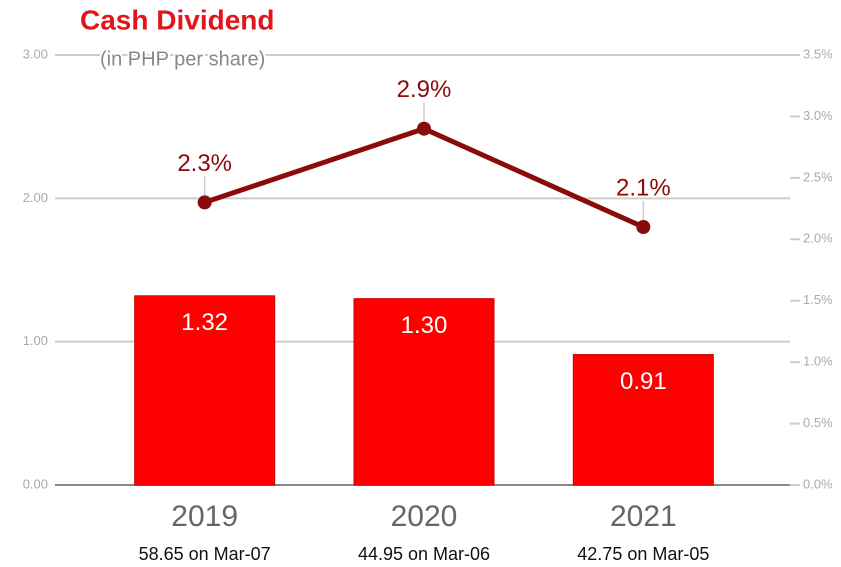 The image size is (841, 567). What do you see at coordinates (204, 163) in the screenshot?
I see `line-value-label: 2.3%` at bounding box center [204, 163].